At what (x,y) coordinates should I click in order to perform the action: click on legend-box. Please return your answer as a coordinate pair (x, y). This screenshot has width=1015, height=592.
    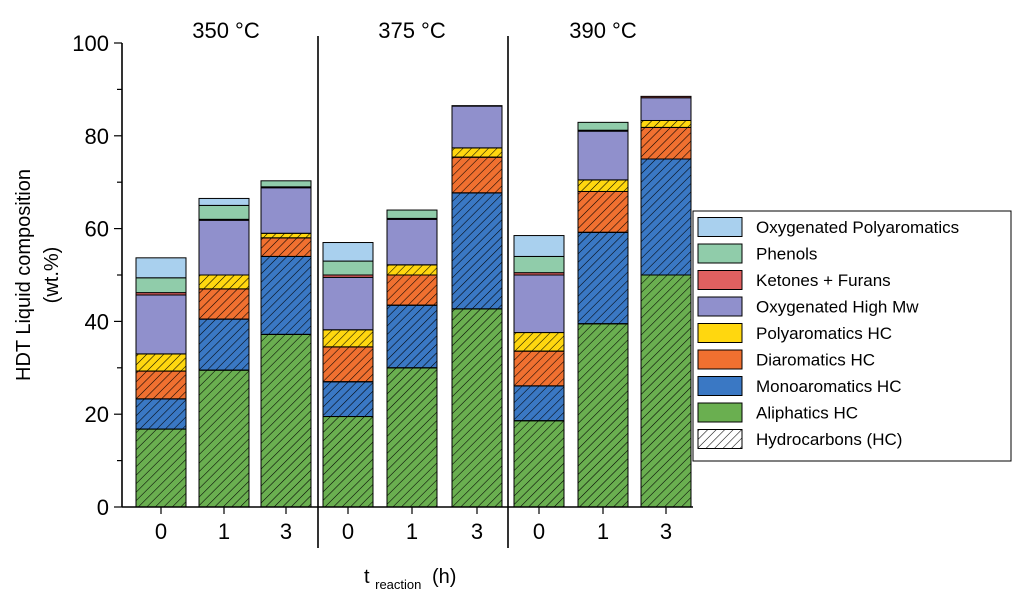
    Looking at the image, I should click on (852, 336).